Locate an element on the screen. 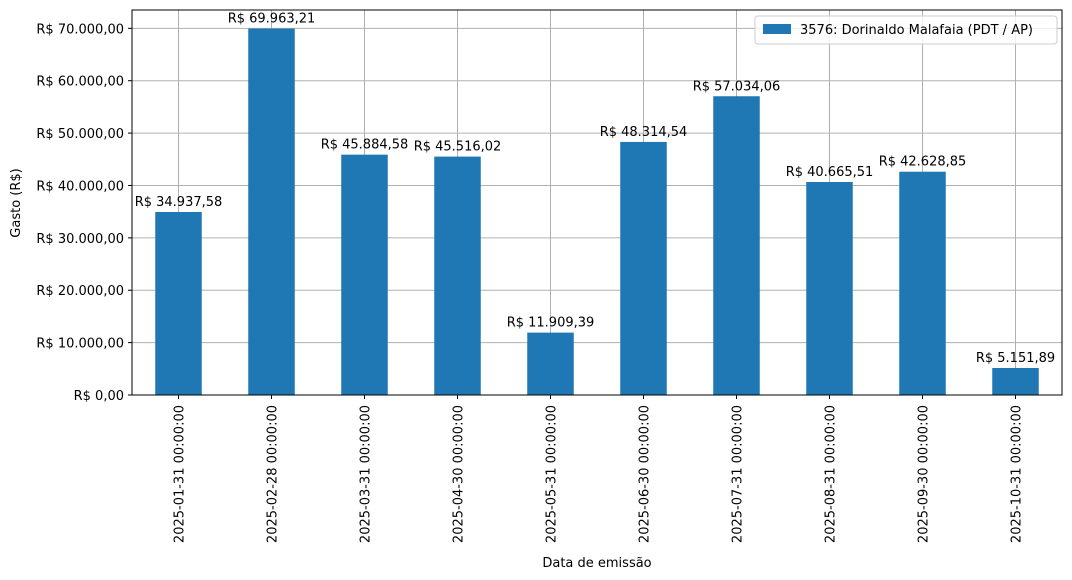 The image size is (1072, 580). y-tick-label: R$ 30.000,00 is located at coordinates (80, 239).